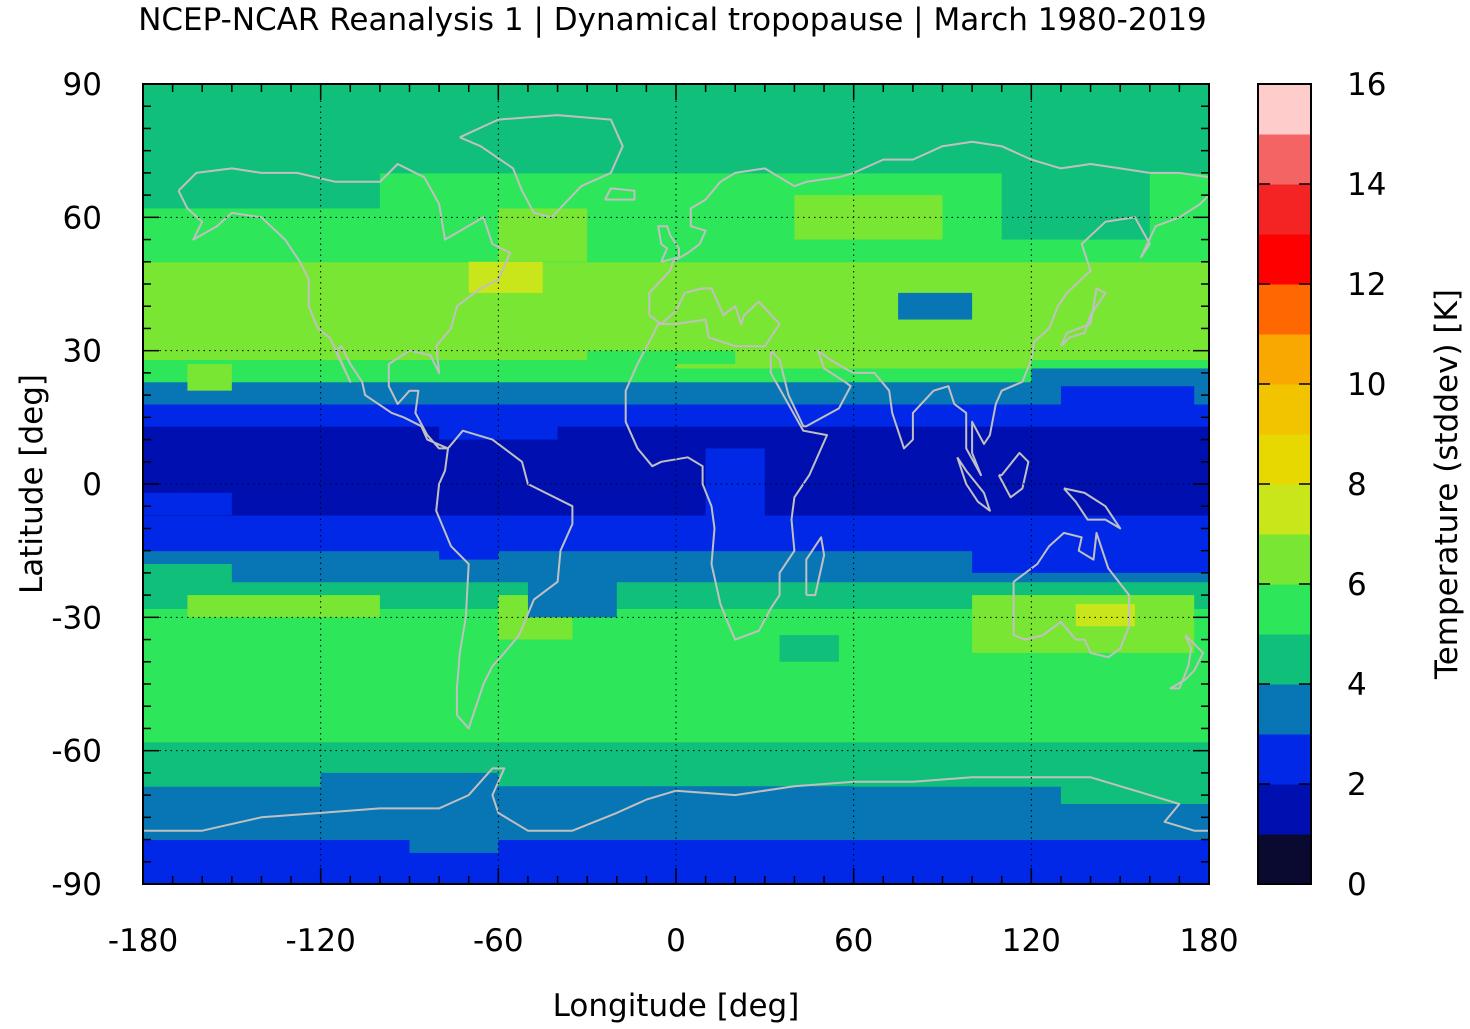  Describe the element at coordinates (1071, 595) in the screenshot. I see `coastline-australia` at that location.